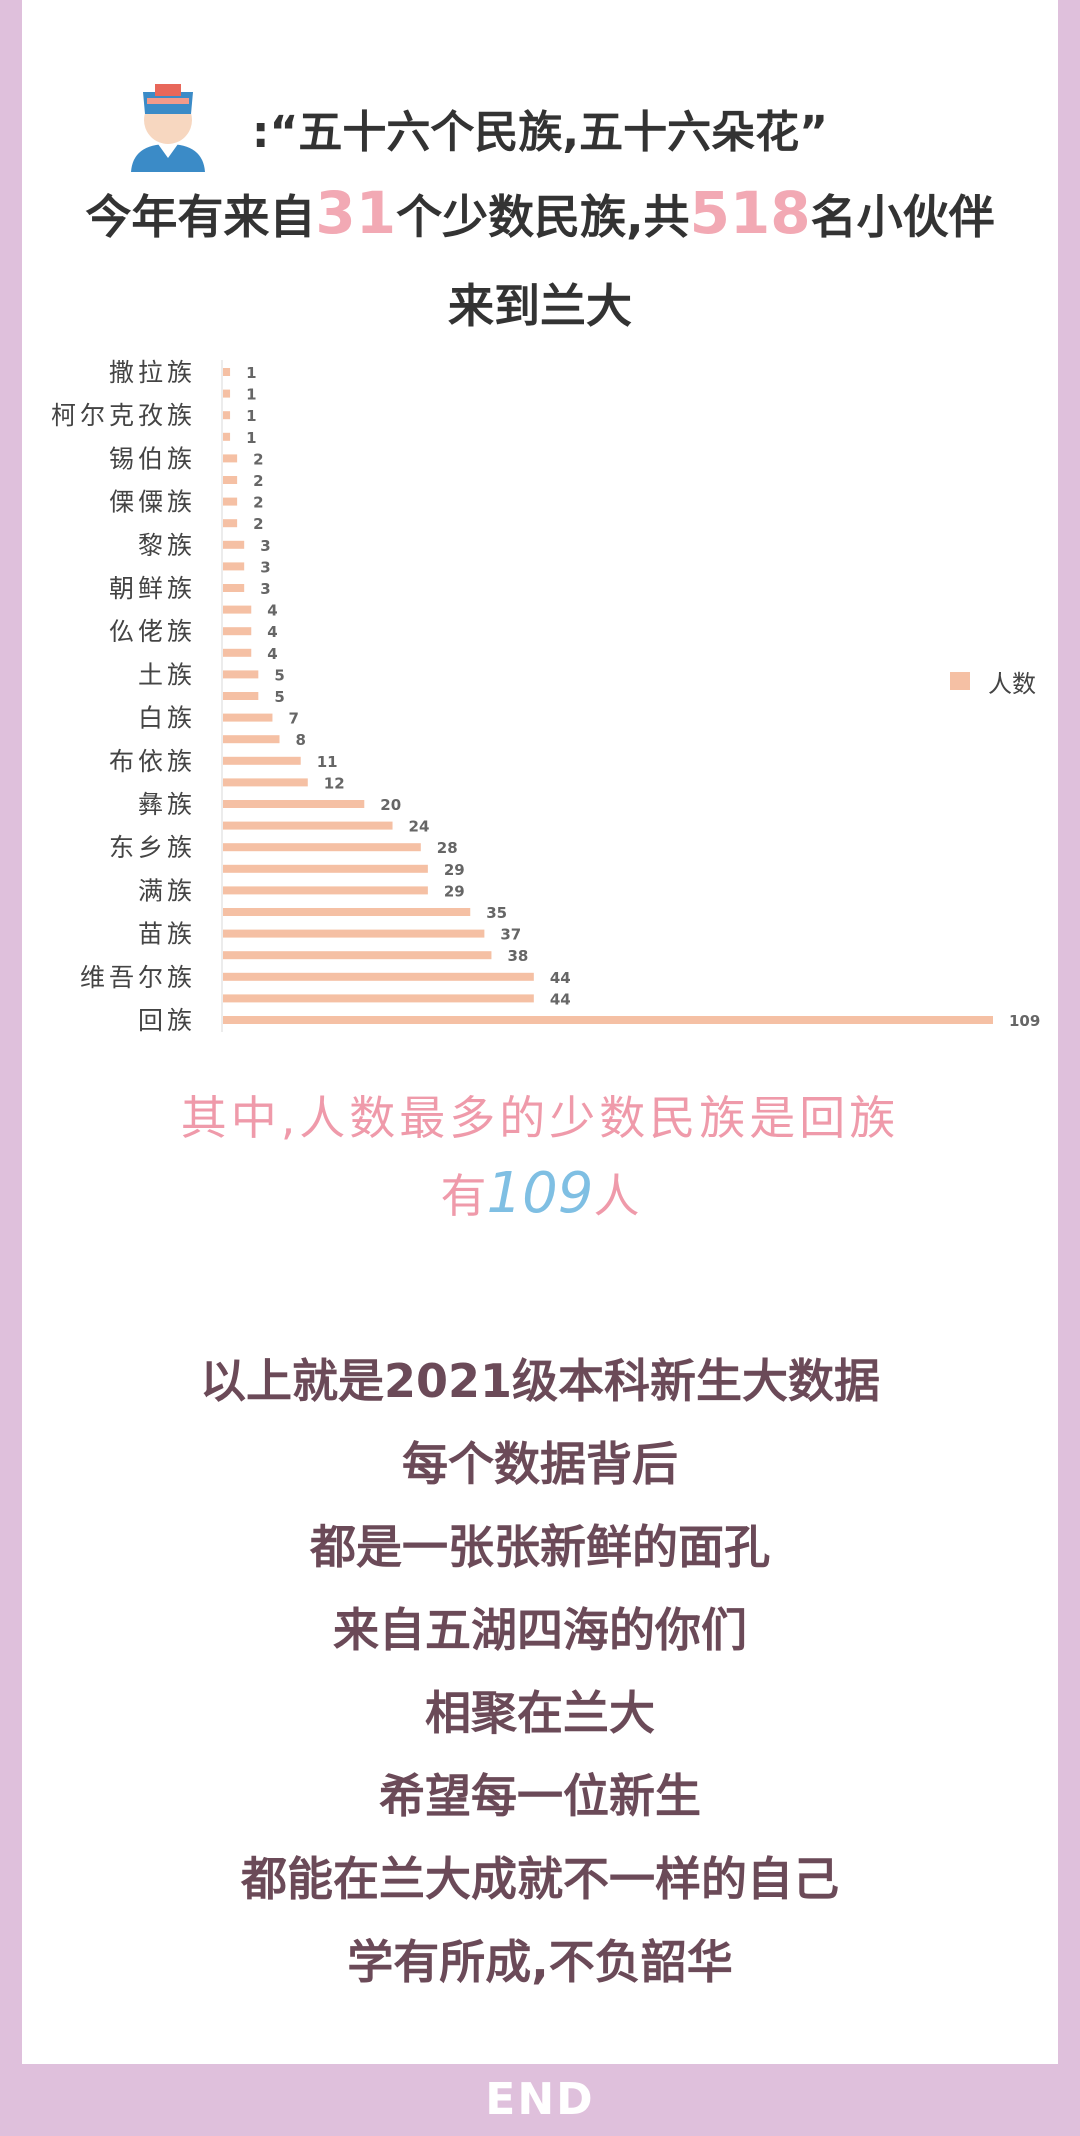 The width and height of the screenshot is (1080, 2136). What do you see at coordinates (616, 1196) in the screenshot?
I see `summary-suffix: 人` at bounding box center [616, 1196].